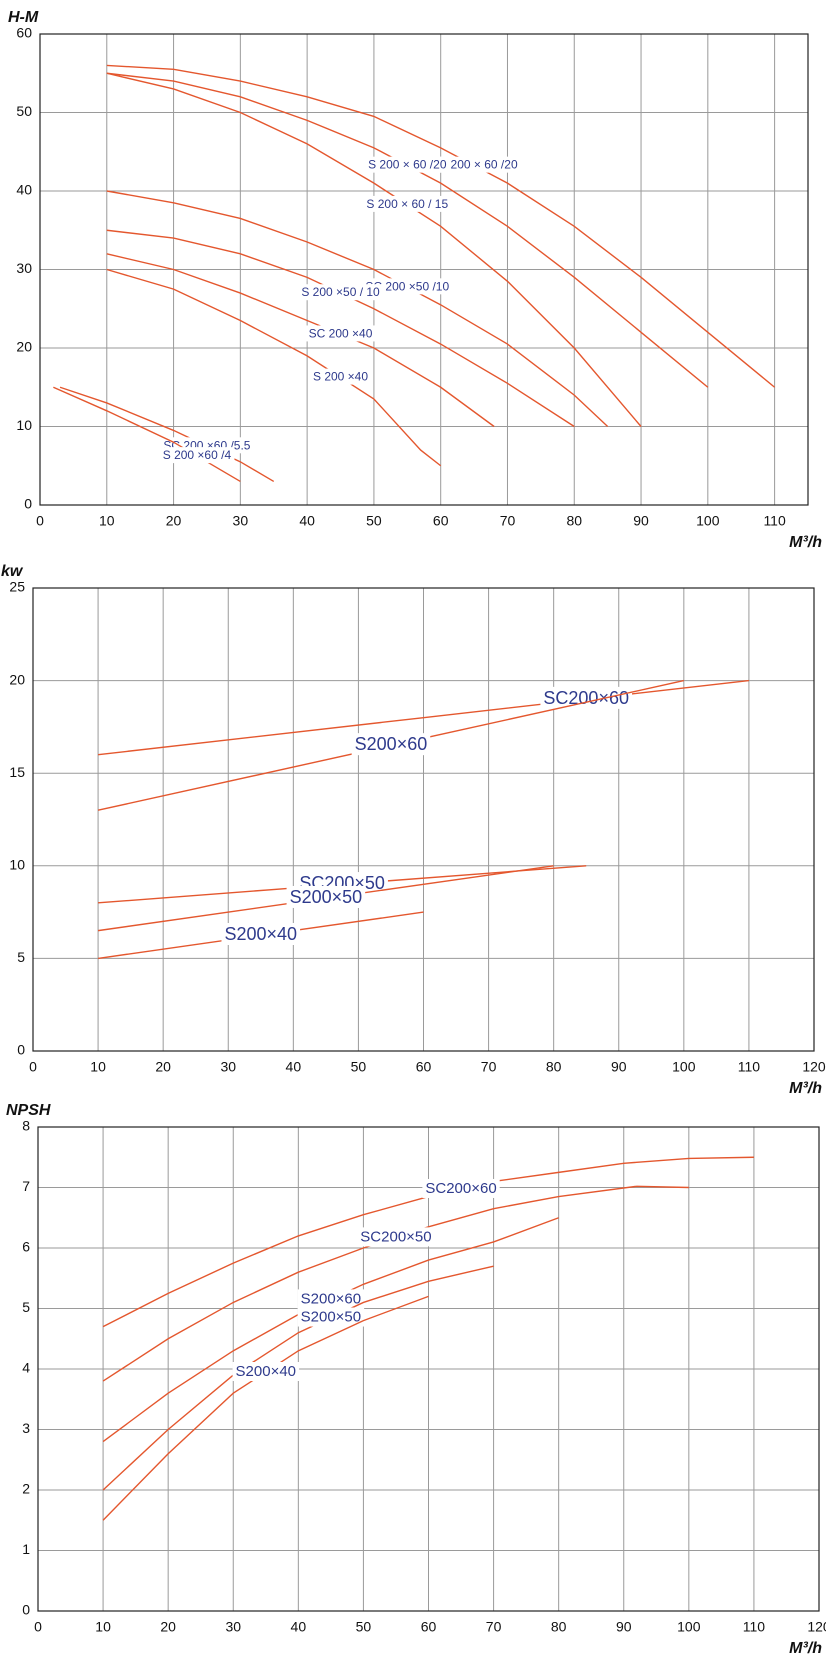 This screenshot has height=1667, width=826. I want to click on curve-label: SC200×60, so click(586, 698).